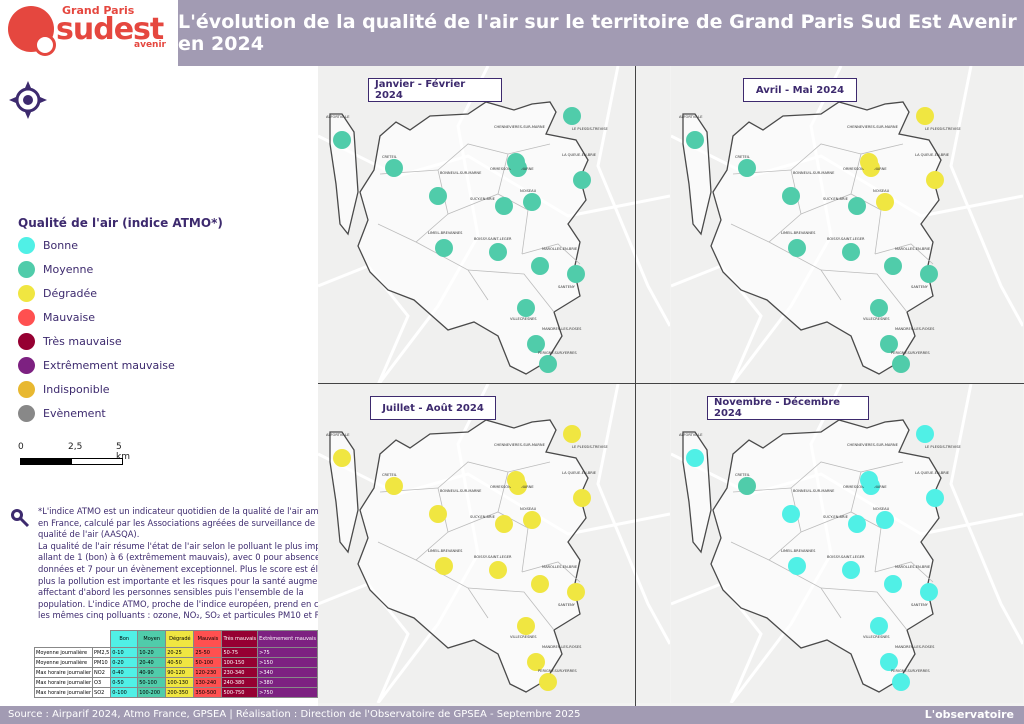  Describe the element at coordinates (483, 517) in the screenshot. I see `commune-label: SUCY-EN-BRIE` at that location.